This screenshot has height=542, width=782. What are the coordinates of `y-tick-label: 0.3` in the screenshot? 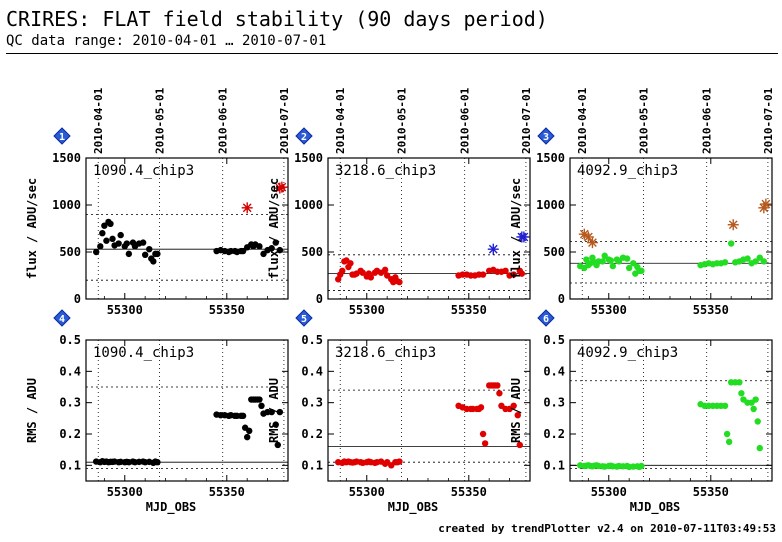 It's located at (554, 403).